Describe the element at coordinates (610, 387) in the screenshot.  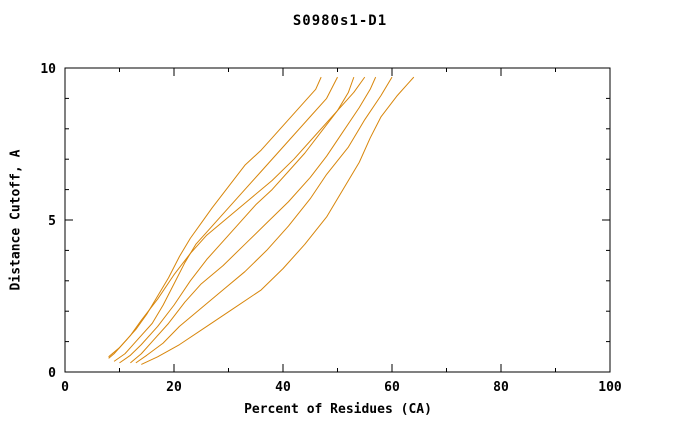
I see `x-tick-label: 100` at that location.